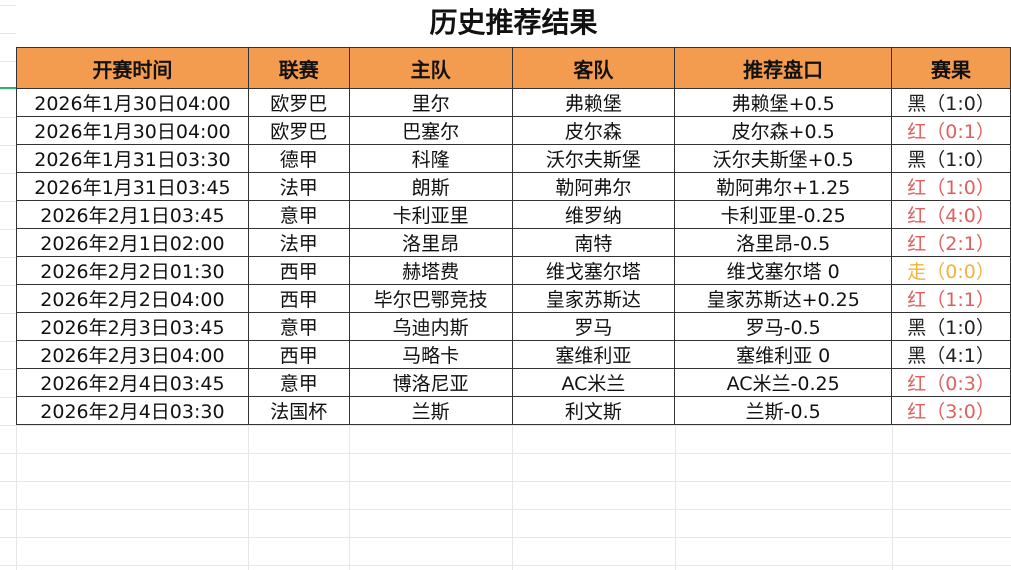  Describe the element at coordinates (951, 410) in the screenshot. I see `cell-result: 红（3:0）` at that location.